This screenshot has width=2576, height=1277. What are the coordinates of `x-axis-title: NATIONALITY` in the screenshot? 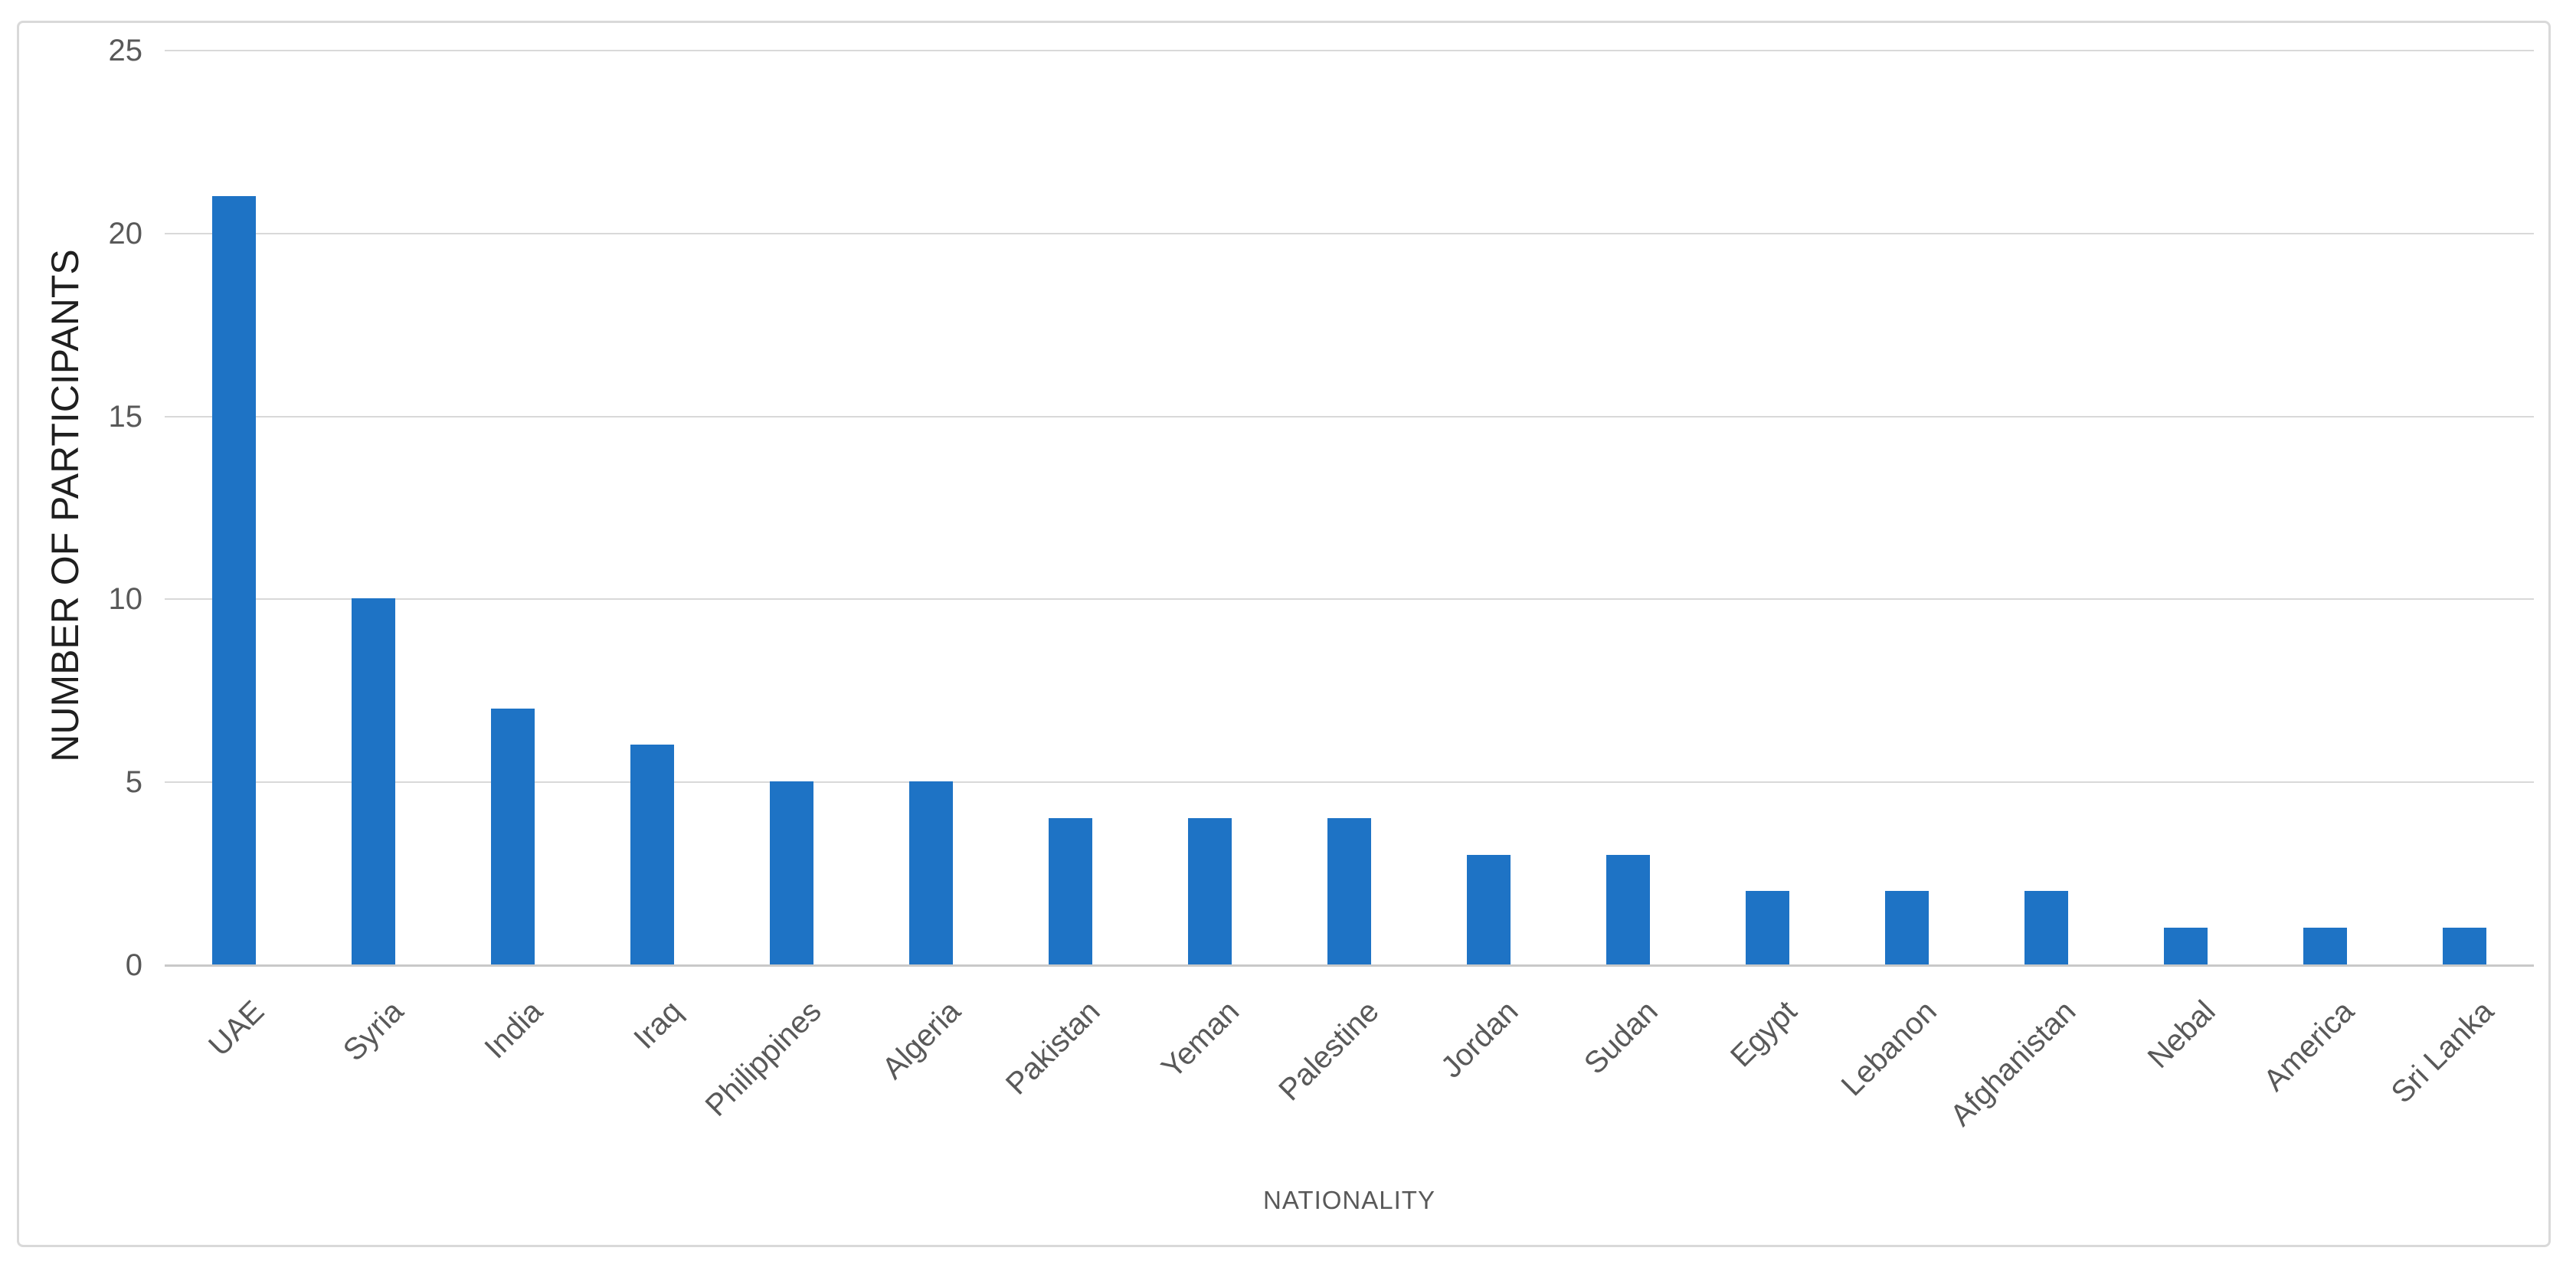 It's located at (1349, 1200).